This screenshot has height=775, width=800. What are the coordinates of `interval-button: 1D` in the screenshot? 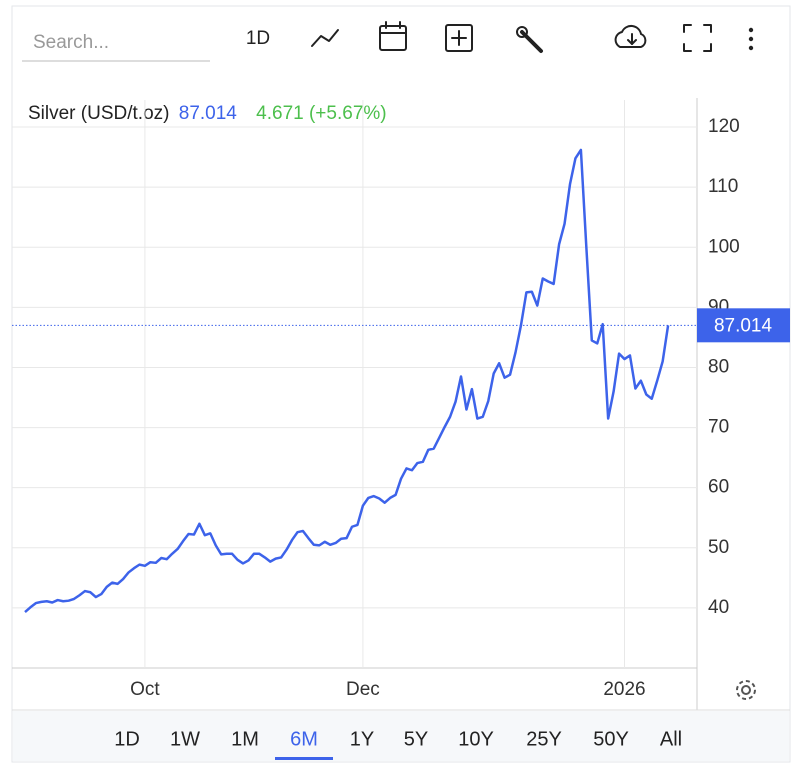 It's located at (258, 38).